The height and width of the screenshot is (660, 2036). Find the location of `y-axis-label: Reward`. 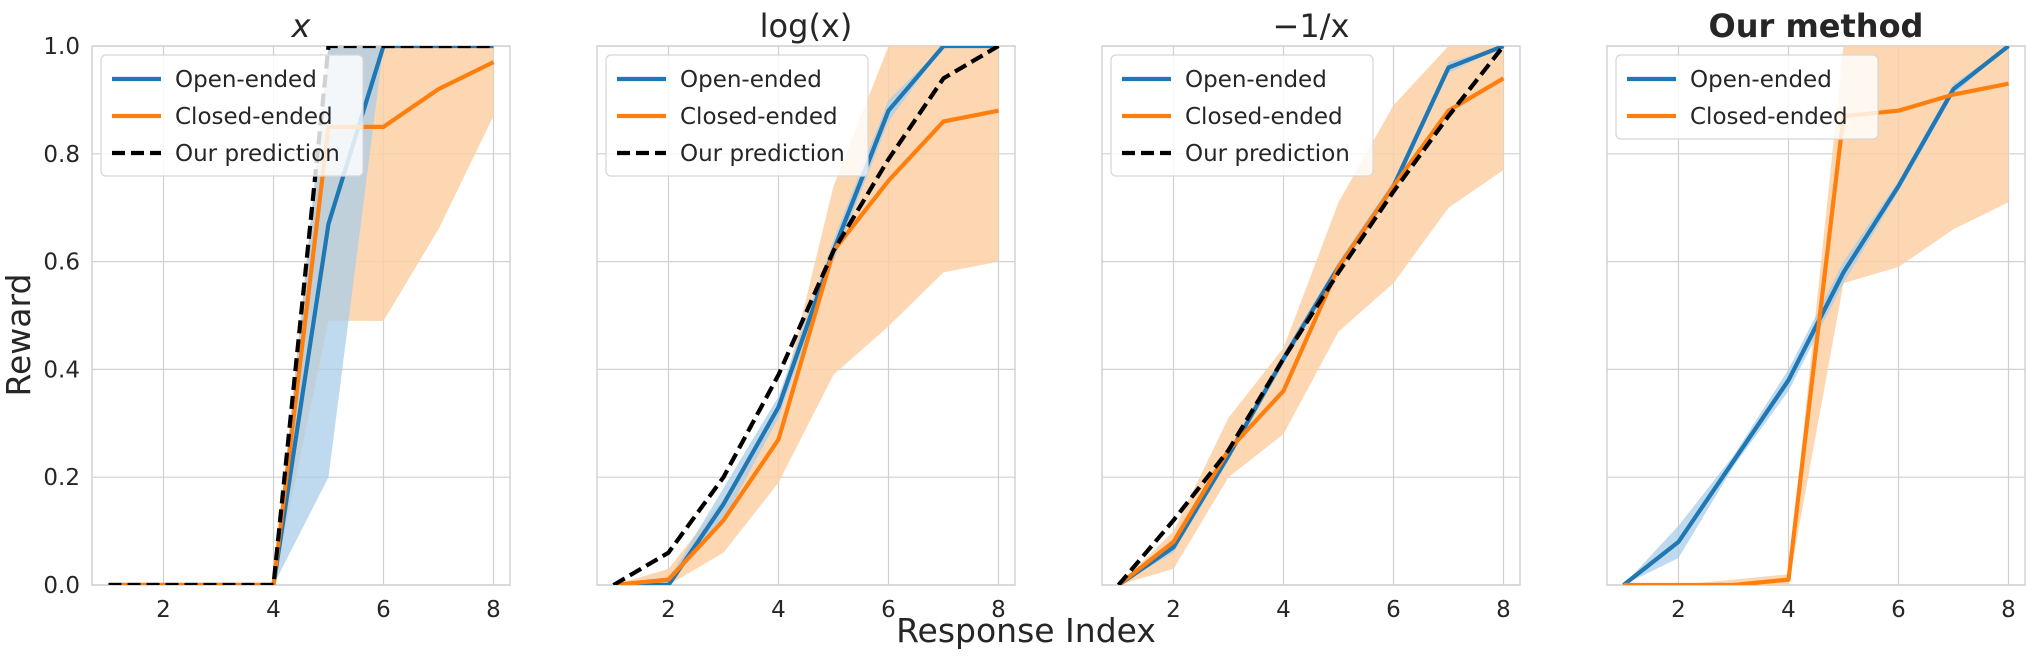

y-axis-label: Reward is located at coordinates (19, 335).